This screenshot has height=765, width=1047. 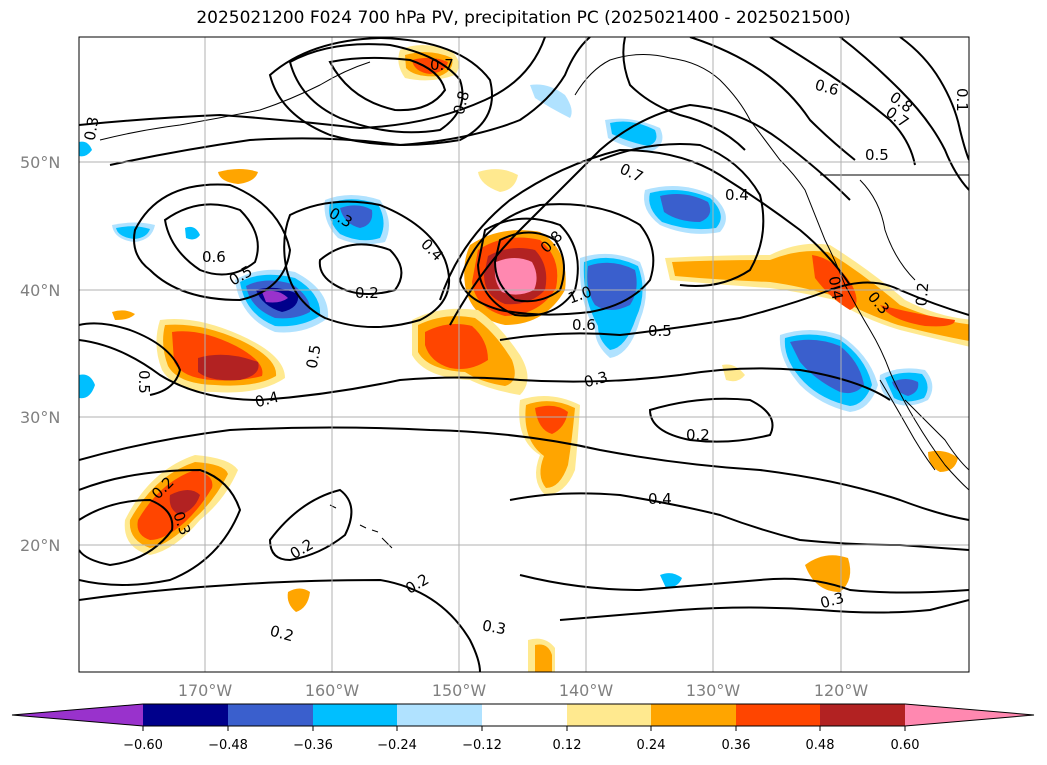 What do you see at coordinates (713, 690) in the screenshot?
I see `lon-label-130w: 130°W` at bounding box center [713, 690].